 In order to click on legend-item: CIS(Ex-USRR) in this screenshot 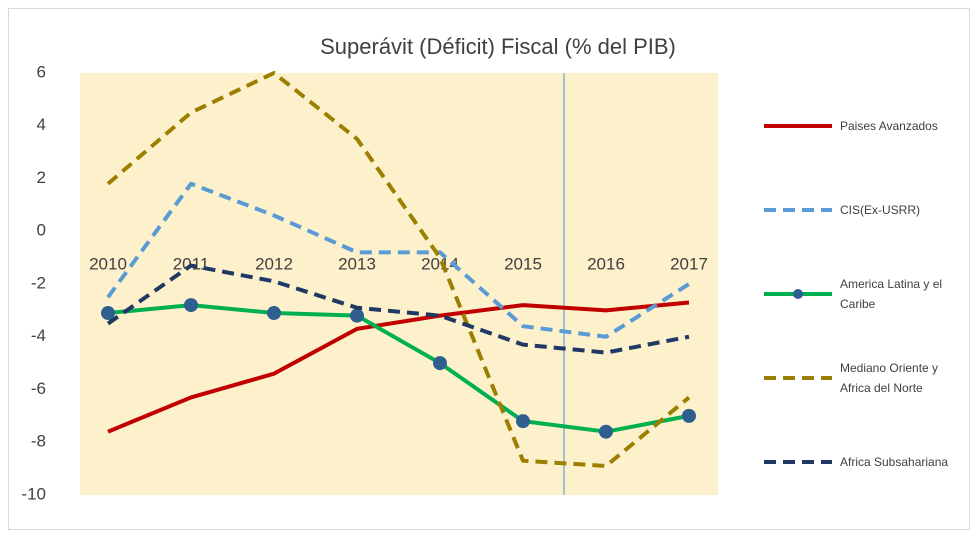, I will do `click(864, 210)`.